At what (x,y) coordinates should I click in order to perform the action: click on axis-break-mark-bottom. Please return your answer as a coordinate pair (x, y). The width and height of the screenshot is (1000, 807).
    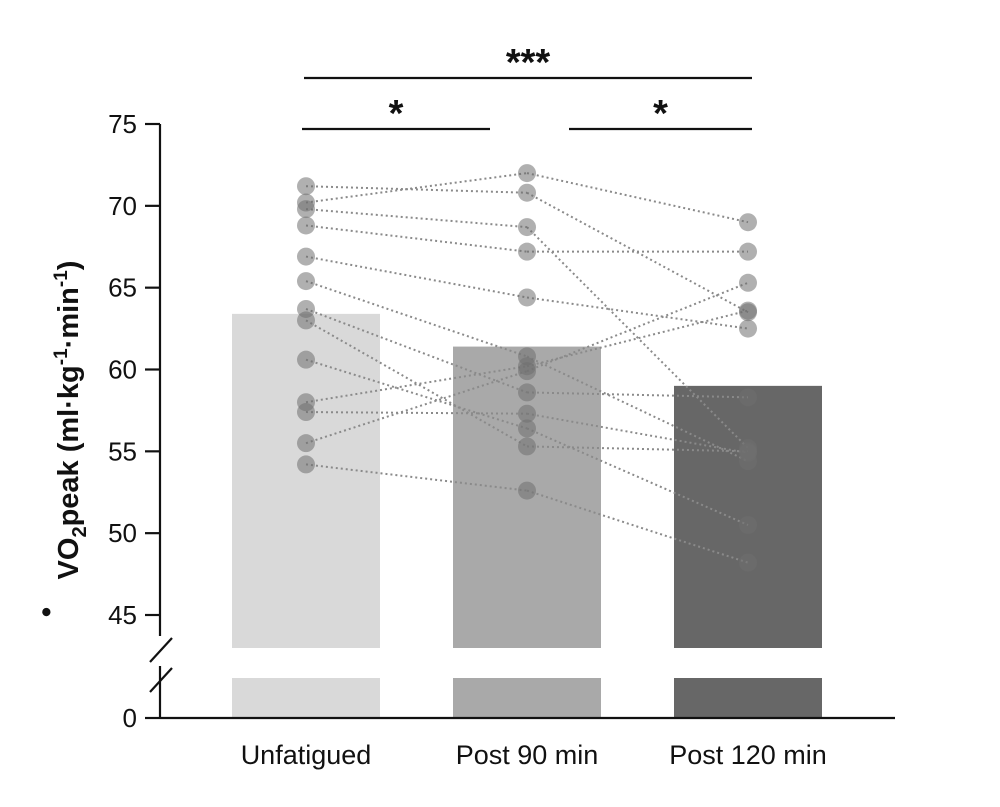
    Looking at the image, I should click on (161, 680).